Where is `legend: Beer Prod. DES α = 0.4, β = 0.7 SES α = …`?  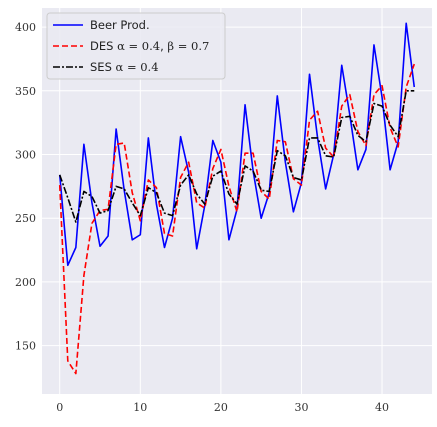 legend: Beer Prod. DES α = 0.4, β = 0.7 SES α = … is located at coordinates (136, 46).